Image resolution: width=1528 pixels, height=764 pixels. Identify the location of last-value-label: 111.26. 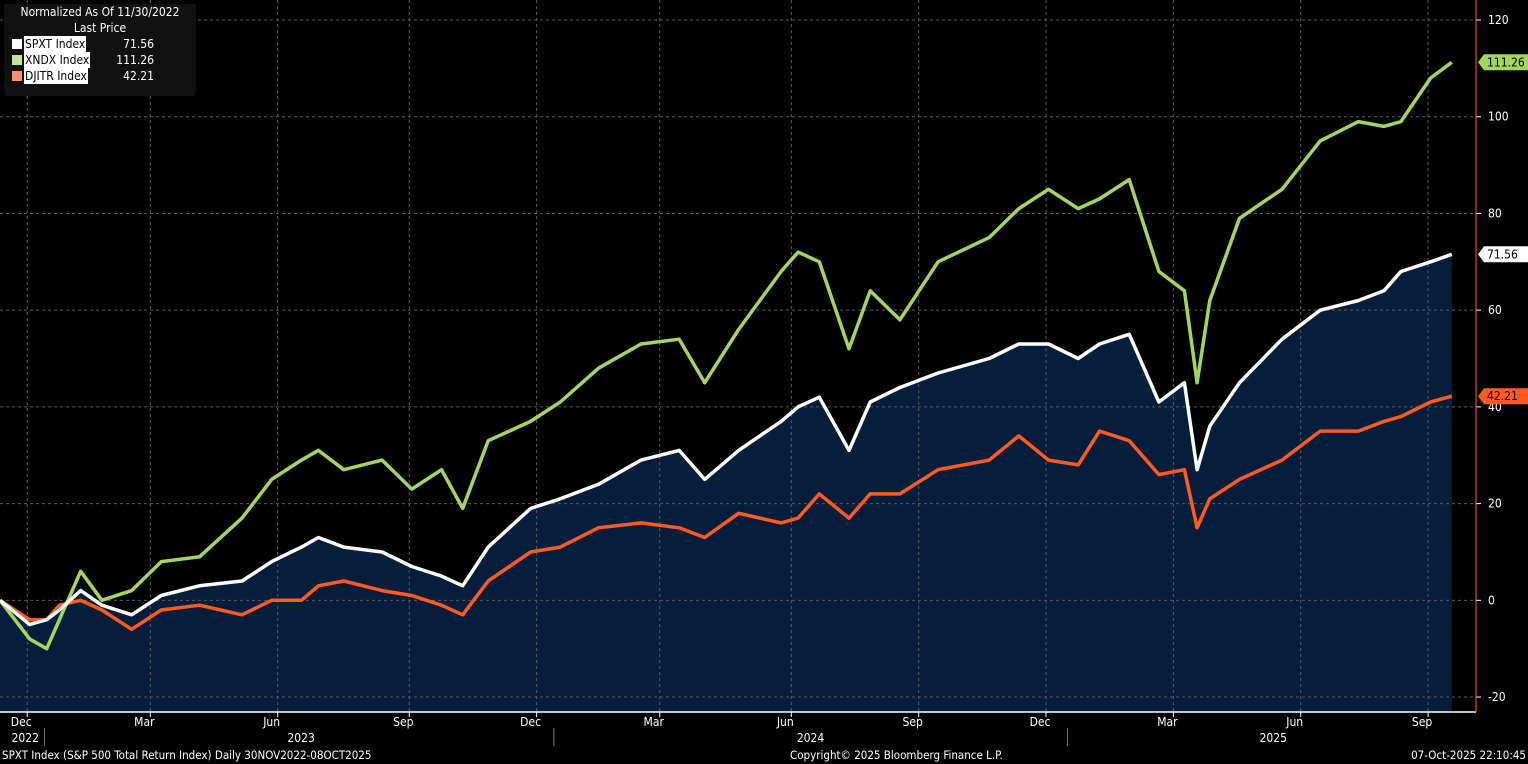
(1506, 62).